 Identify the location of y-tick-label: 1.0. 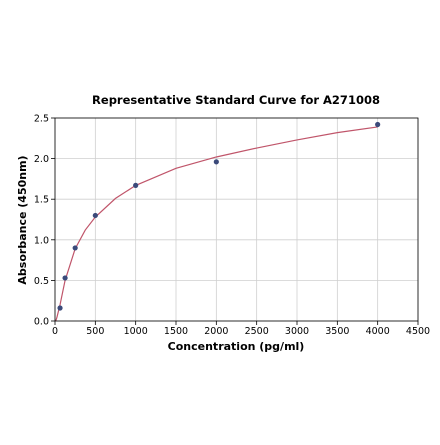
(41, 240).